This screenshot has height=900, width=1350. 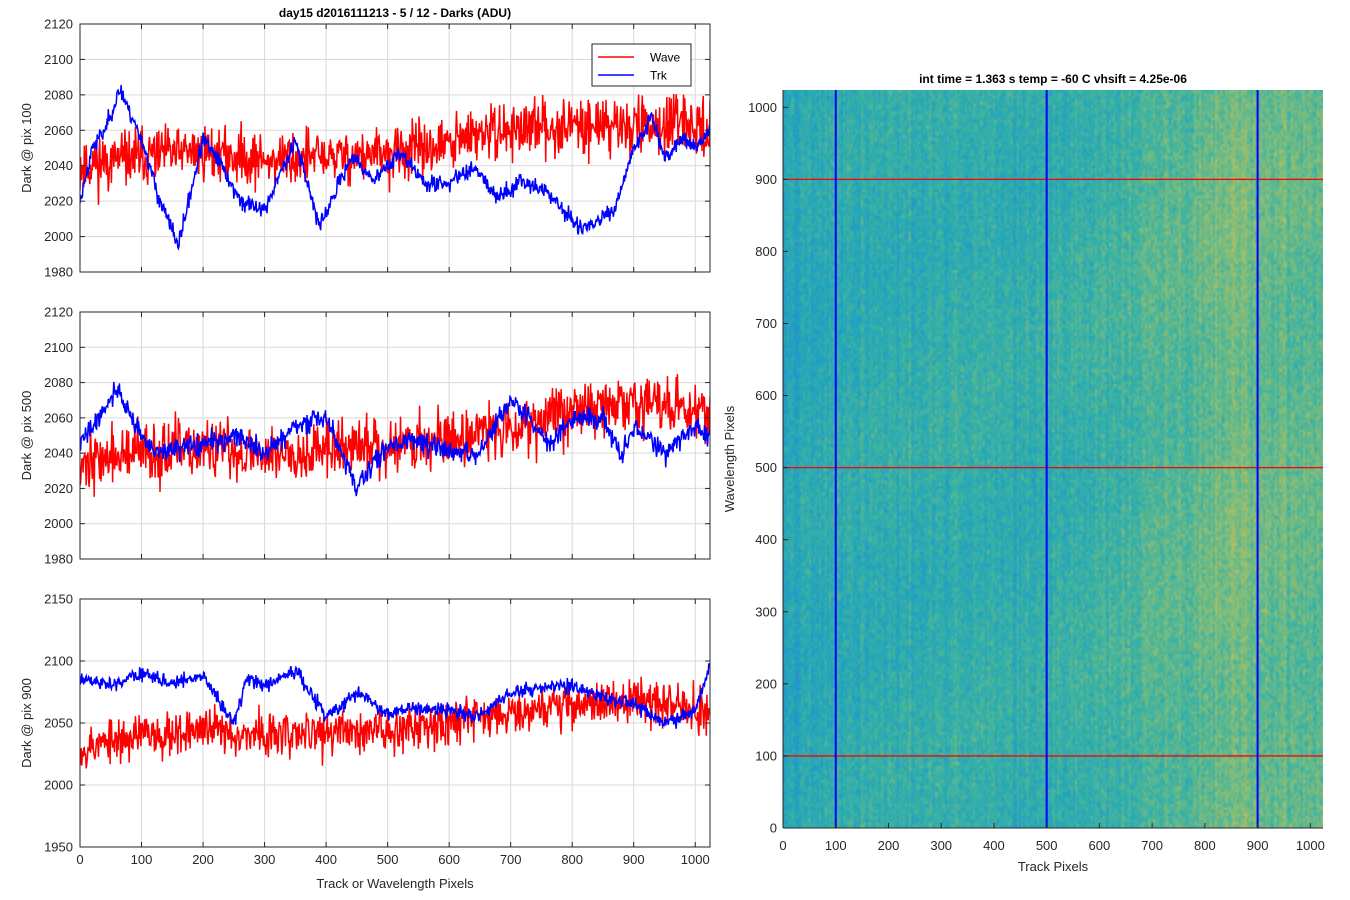 What do you see at coordinates (766, 179) in the screenshot?
I see `y-tick-label: 900` at bounding box center [766, 179].